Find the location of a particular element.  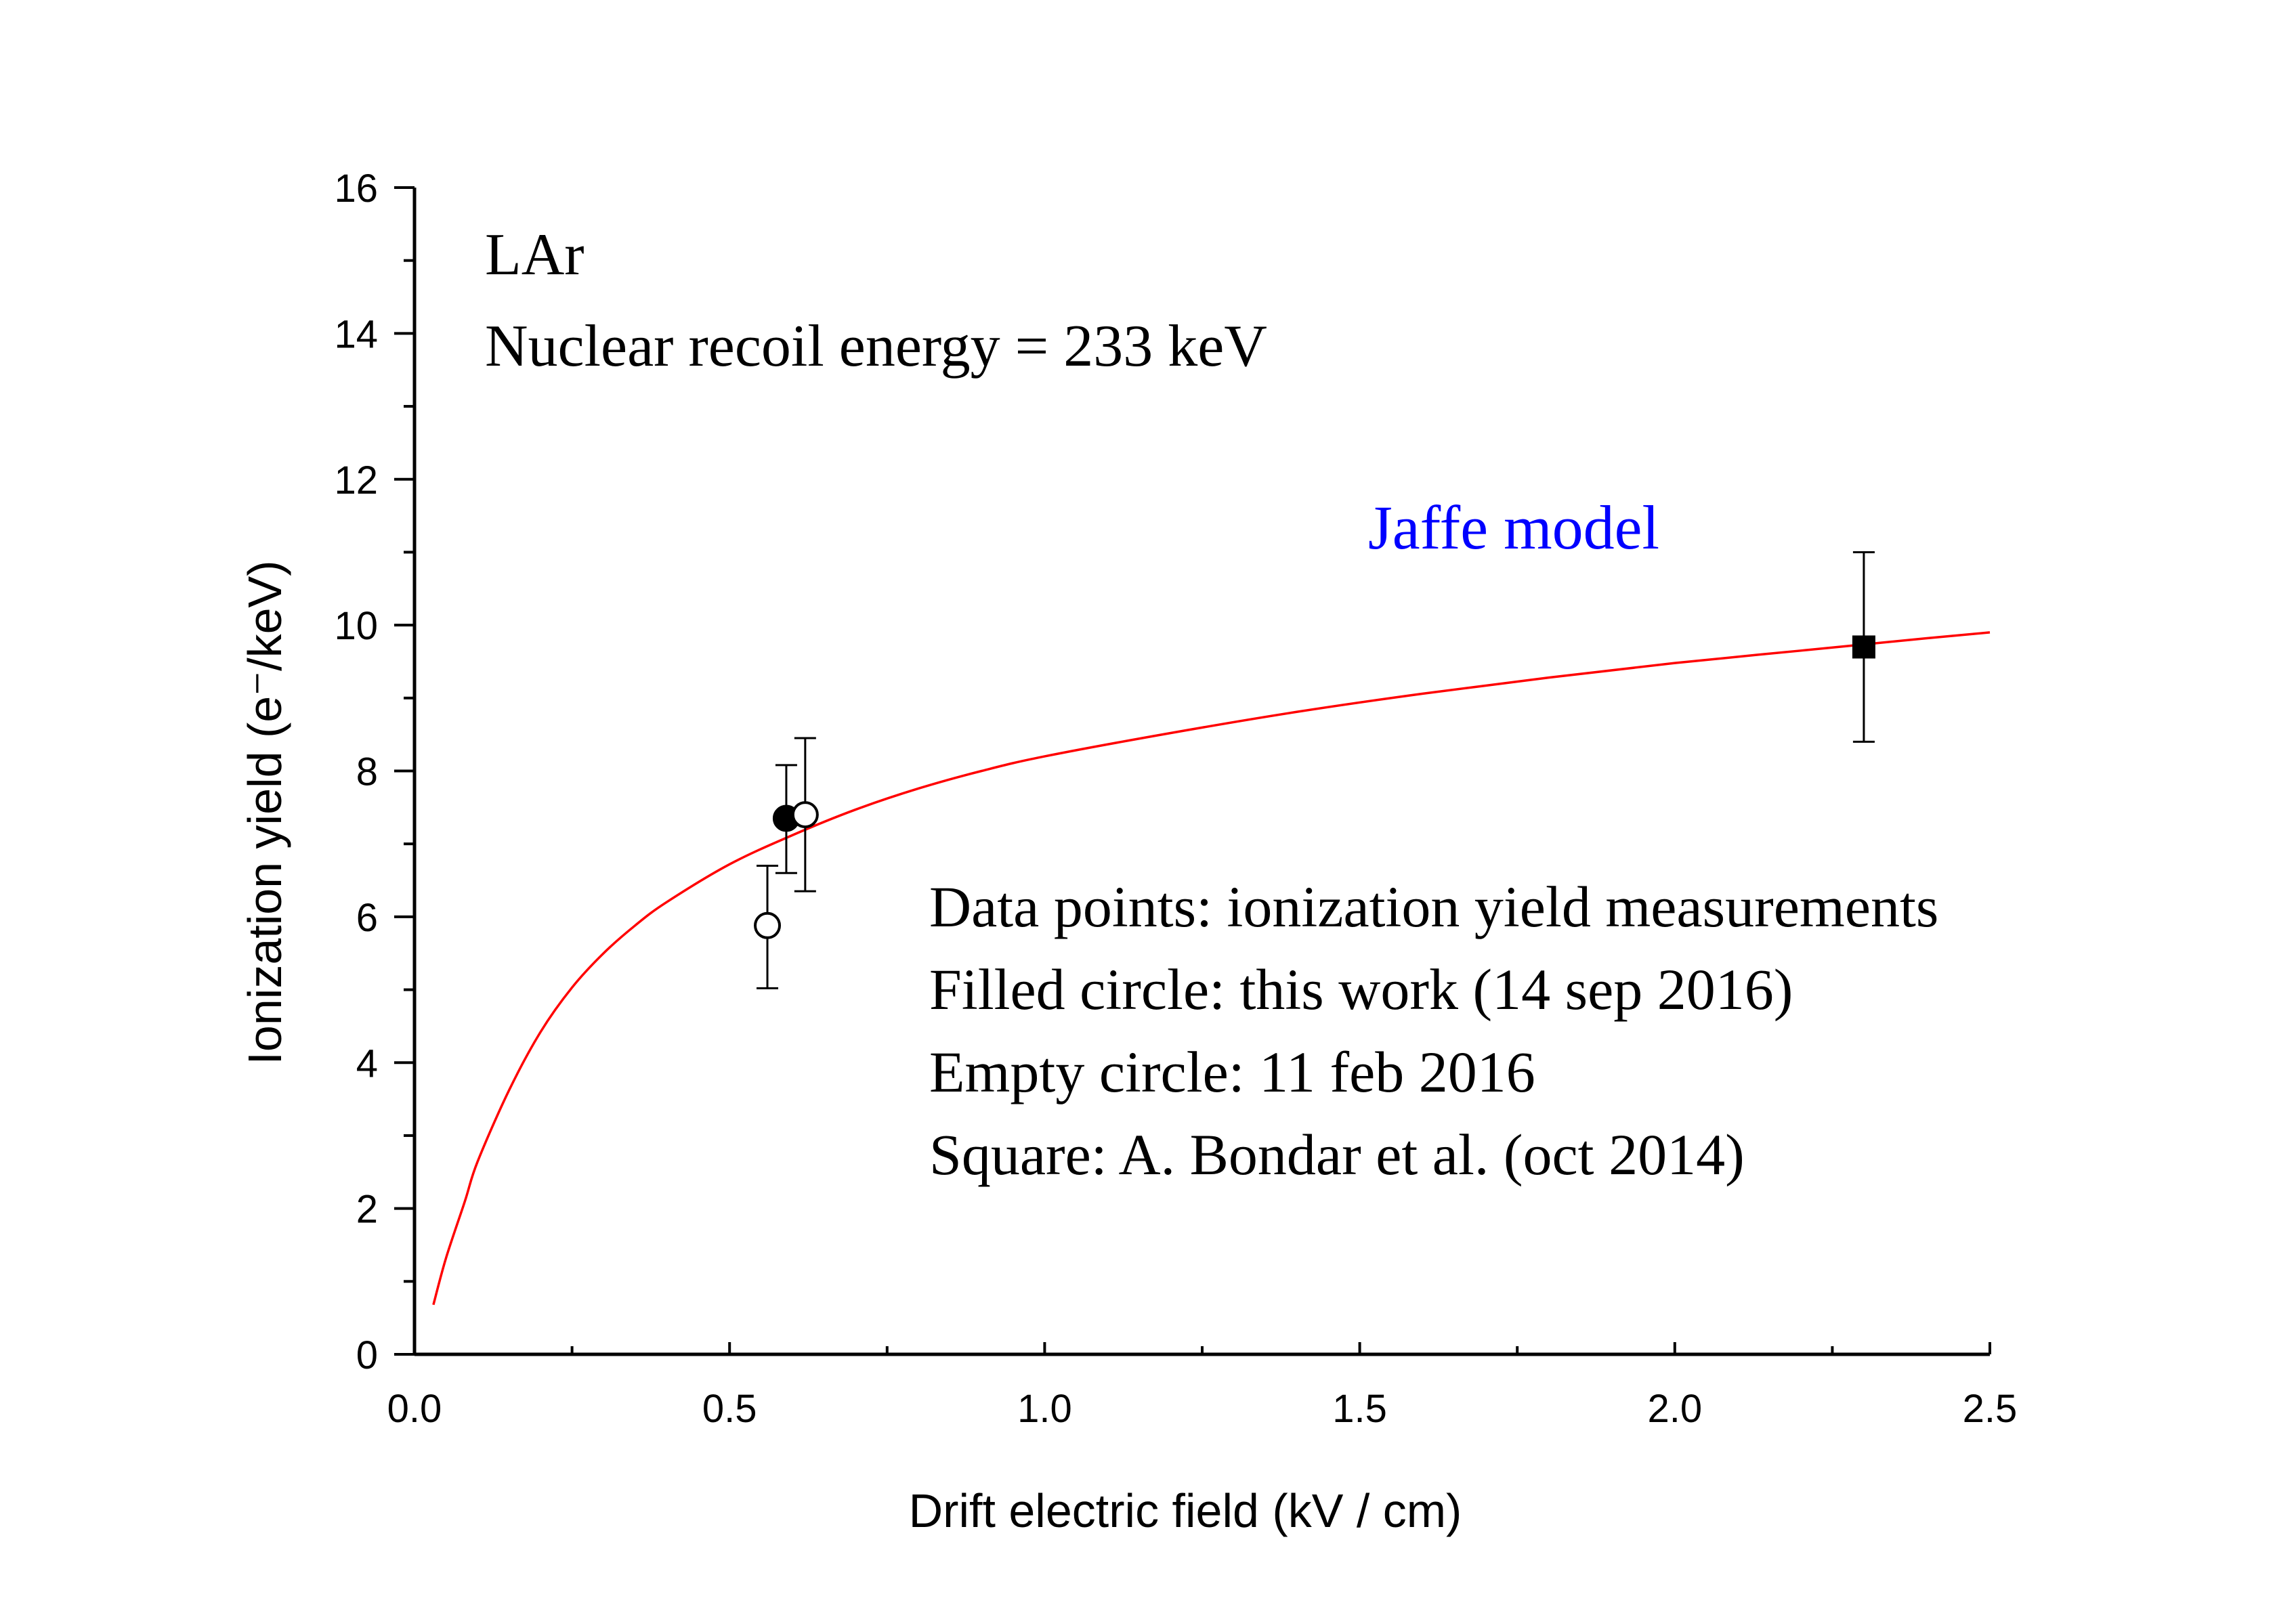

y-axis-label: Ionization yield (e⁻/keV) is located at coordinates (264, 812).